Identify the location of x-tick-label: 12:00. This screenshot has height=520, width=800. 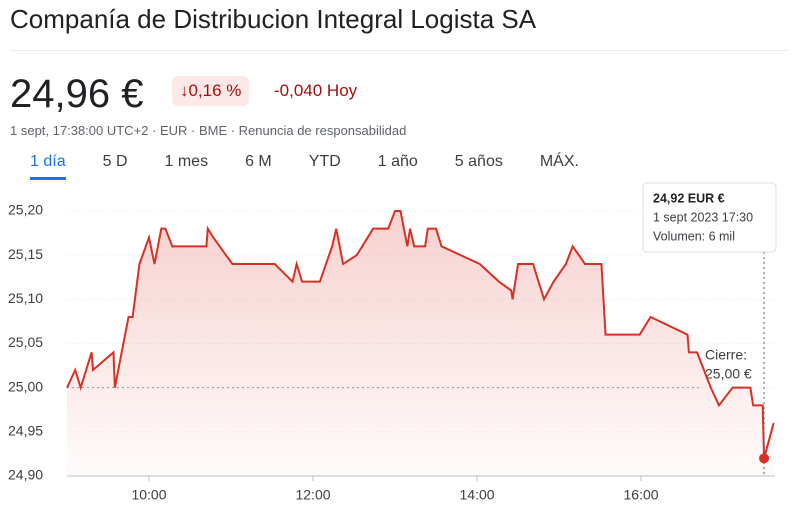
(312, 495).